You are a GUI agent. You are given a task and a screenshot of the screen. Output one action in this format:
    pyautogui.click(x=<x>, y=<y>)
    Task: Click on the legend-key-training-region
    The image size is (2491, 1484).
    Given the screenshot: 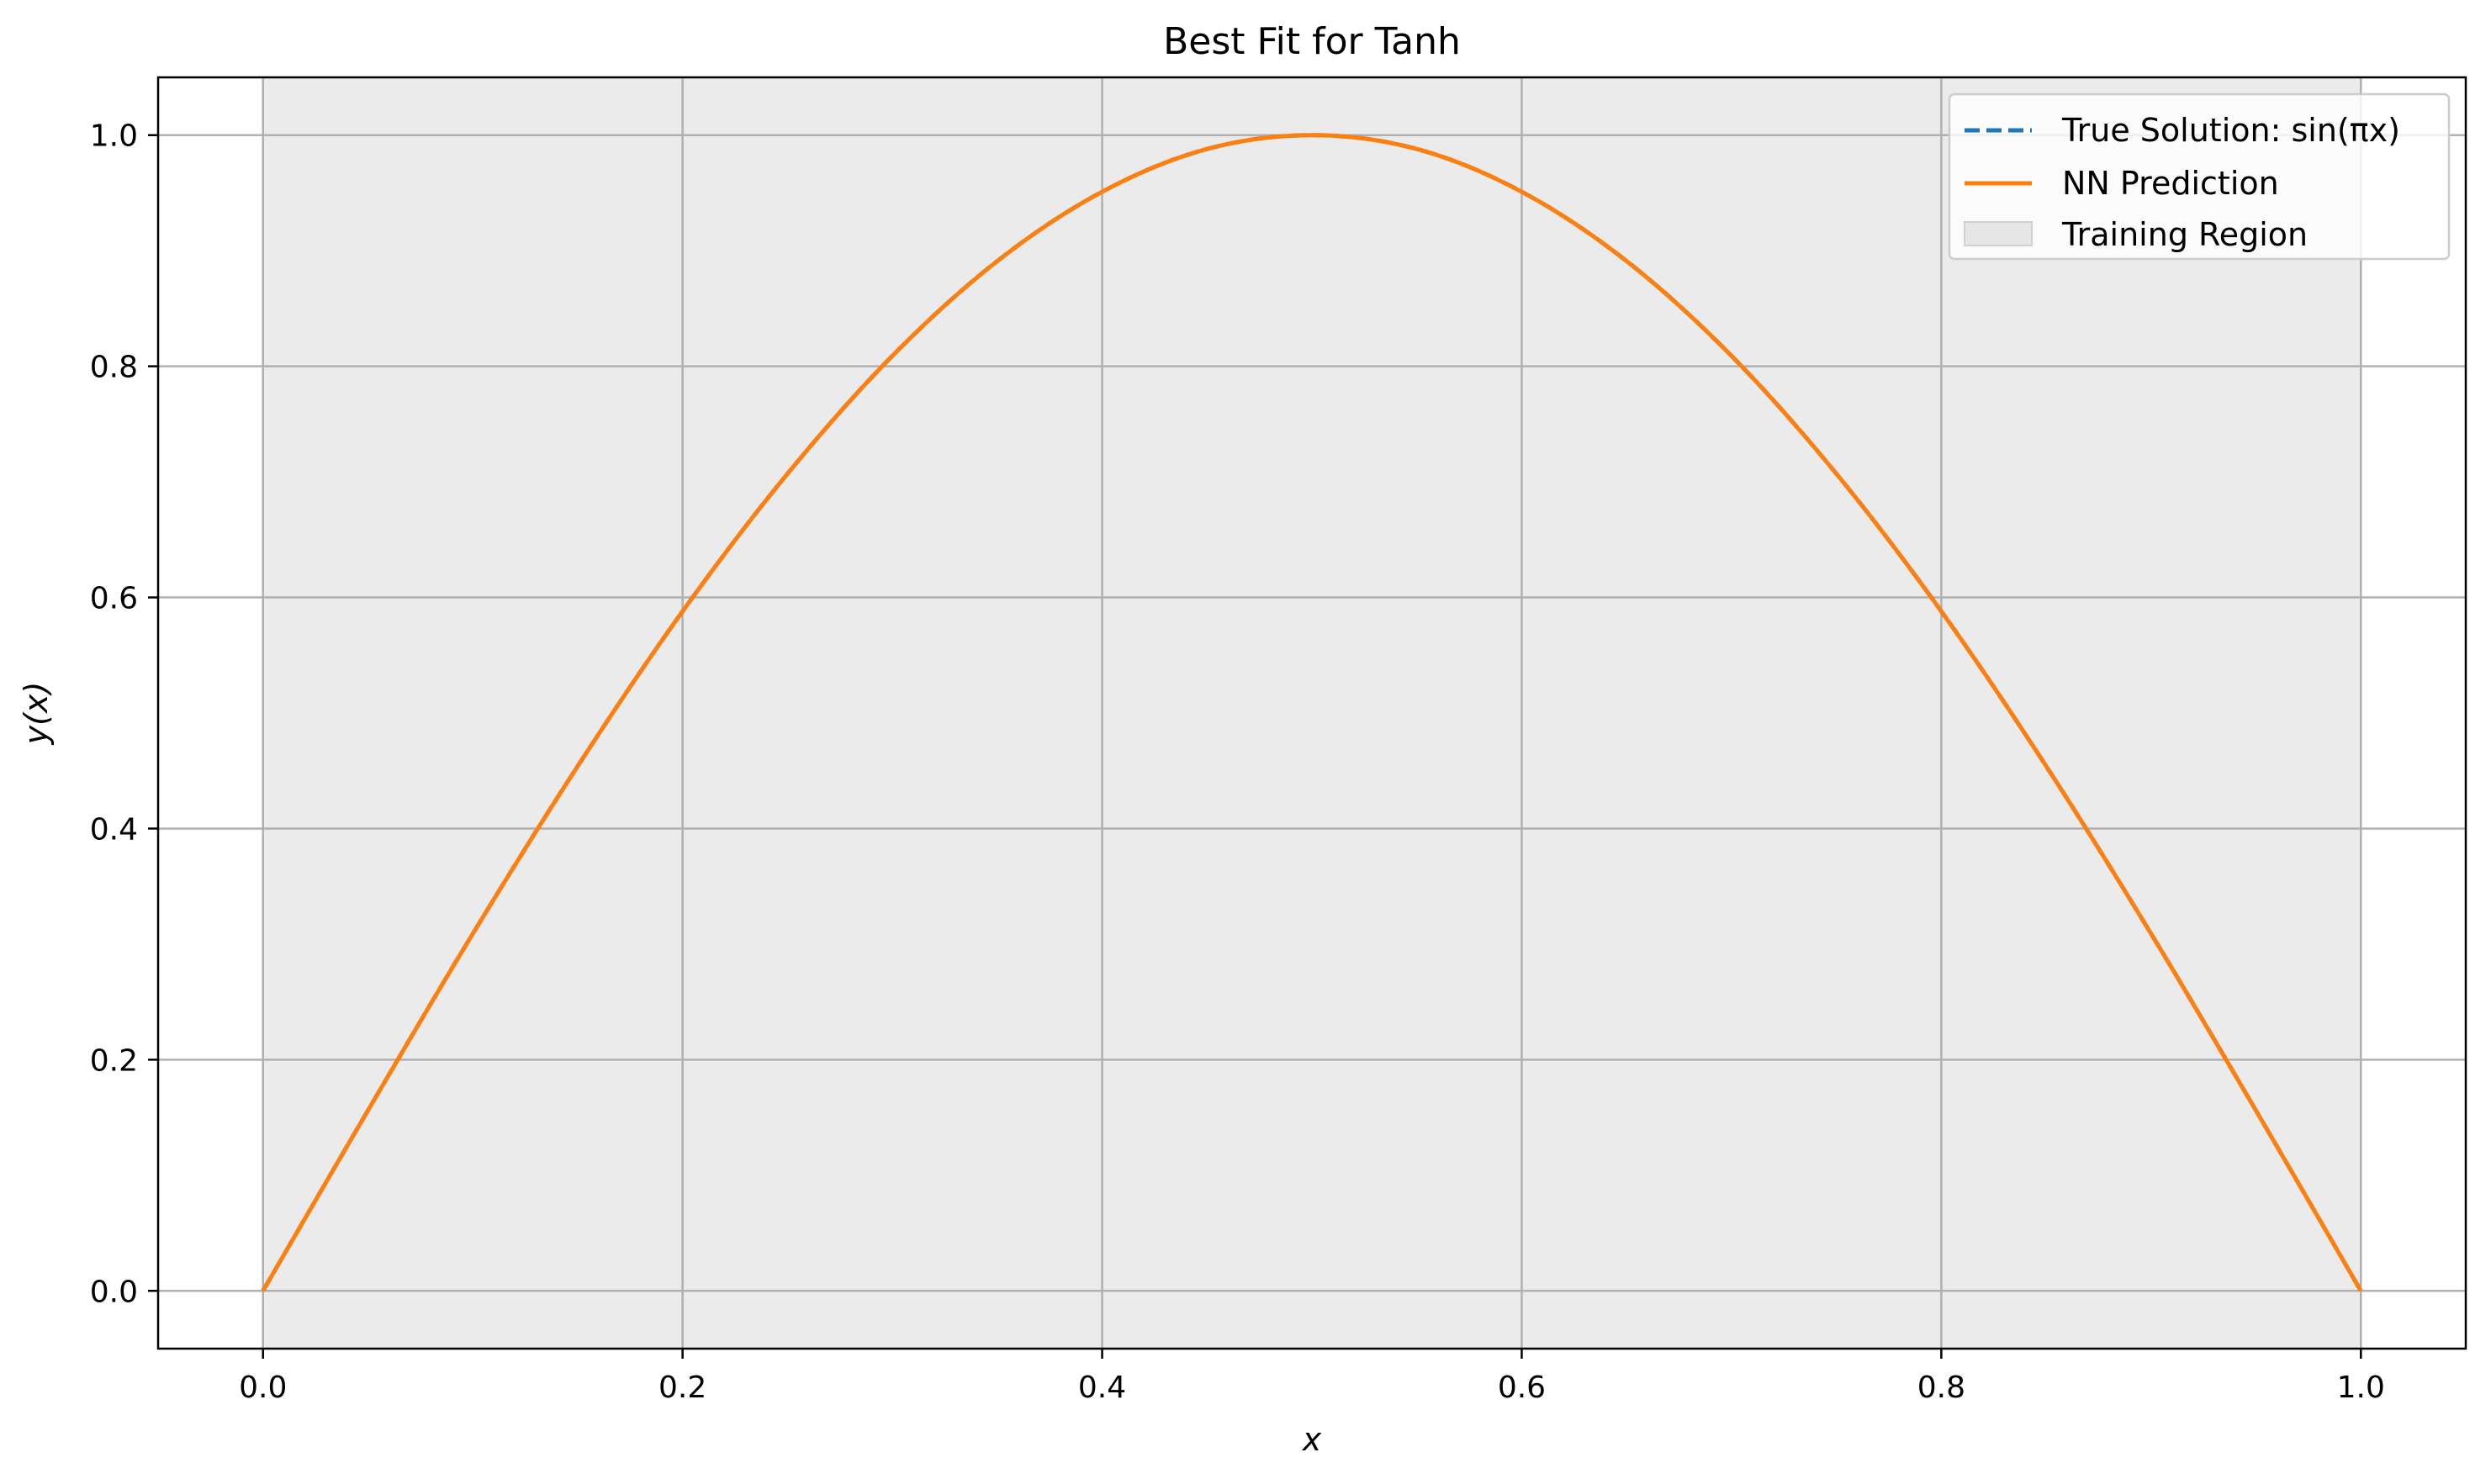 What is the action you would take?
    pyautogui.click(x=1998, y=234)
    